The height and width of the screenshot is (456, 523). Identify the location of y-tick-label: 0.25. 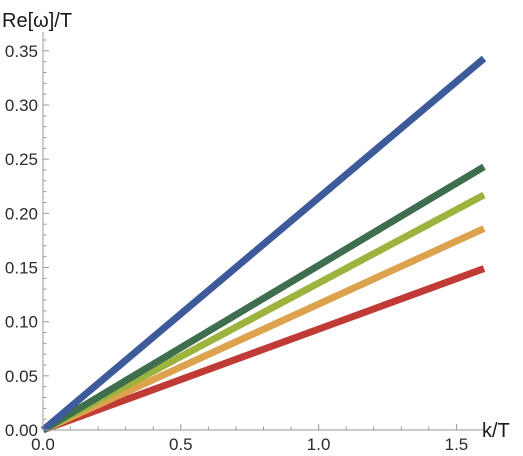
(21, 159).